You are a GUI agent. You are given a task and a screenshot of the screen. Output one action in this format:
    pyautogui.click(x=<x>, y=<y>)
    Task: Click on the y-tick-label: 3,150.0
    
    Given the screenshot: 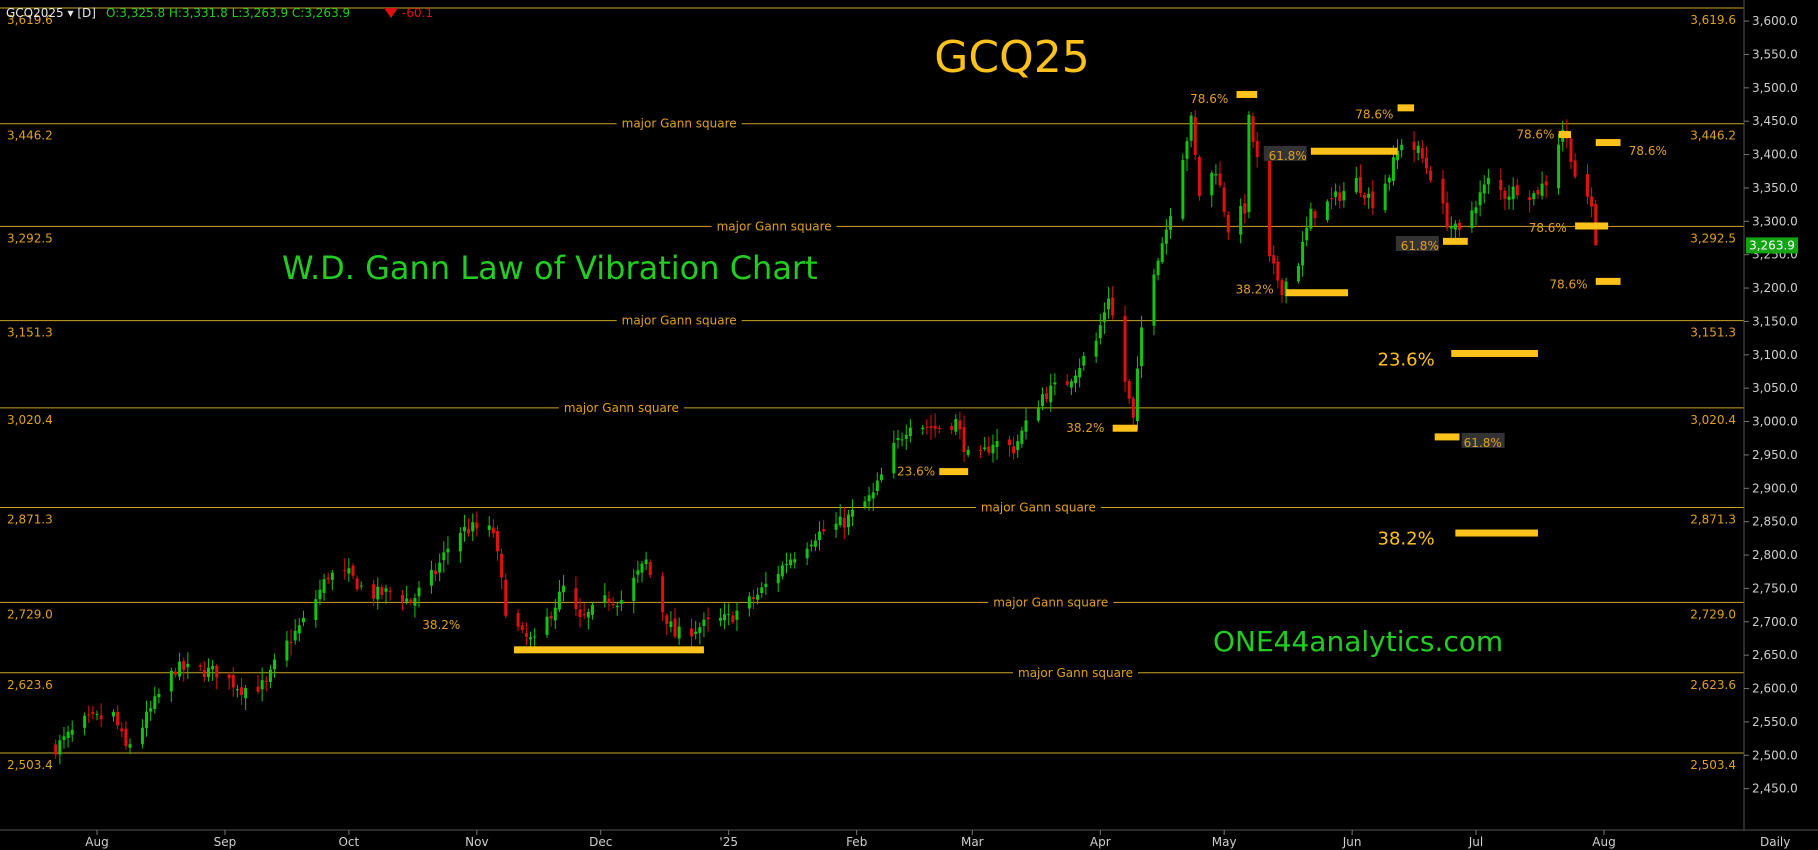 What is the action you would take?
    pyautogui.click(x=1775, y=321)
    